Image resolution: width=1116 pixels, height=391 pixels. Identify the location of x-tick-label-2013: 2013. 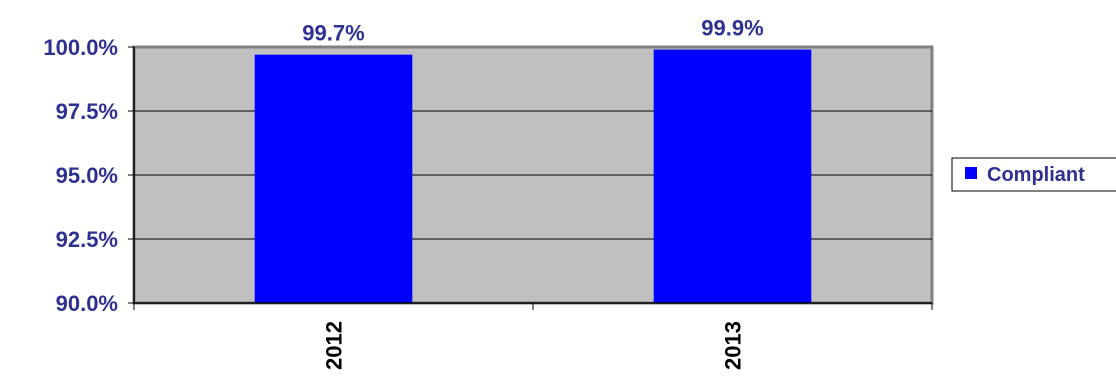
(733, 345).